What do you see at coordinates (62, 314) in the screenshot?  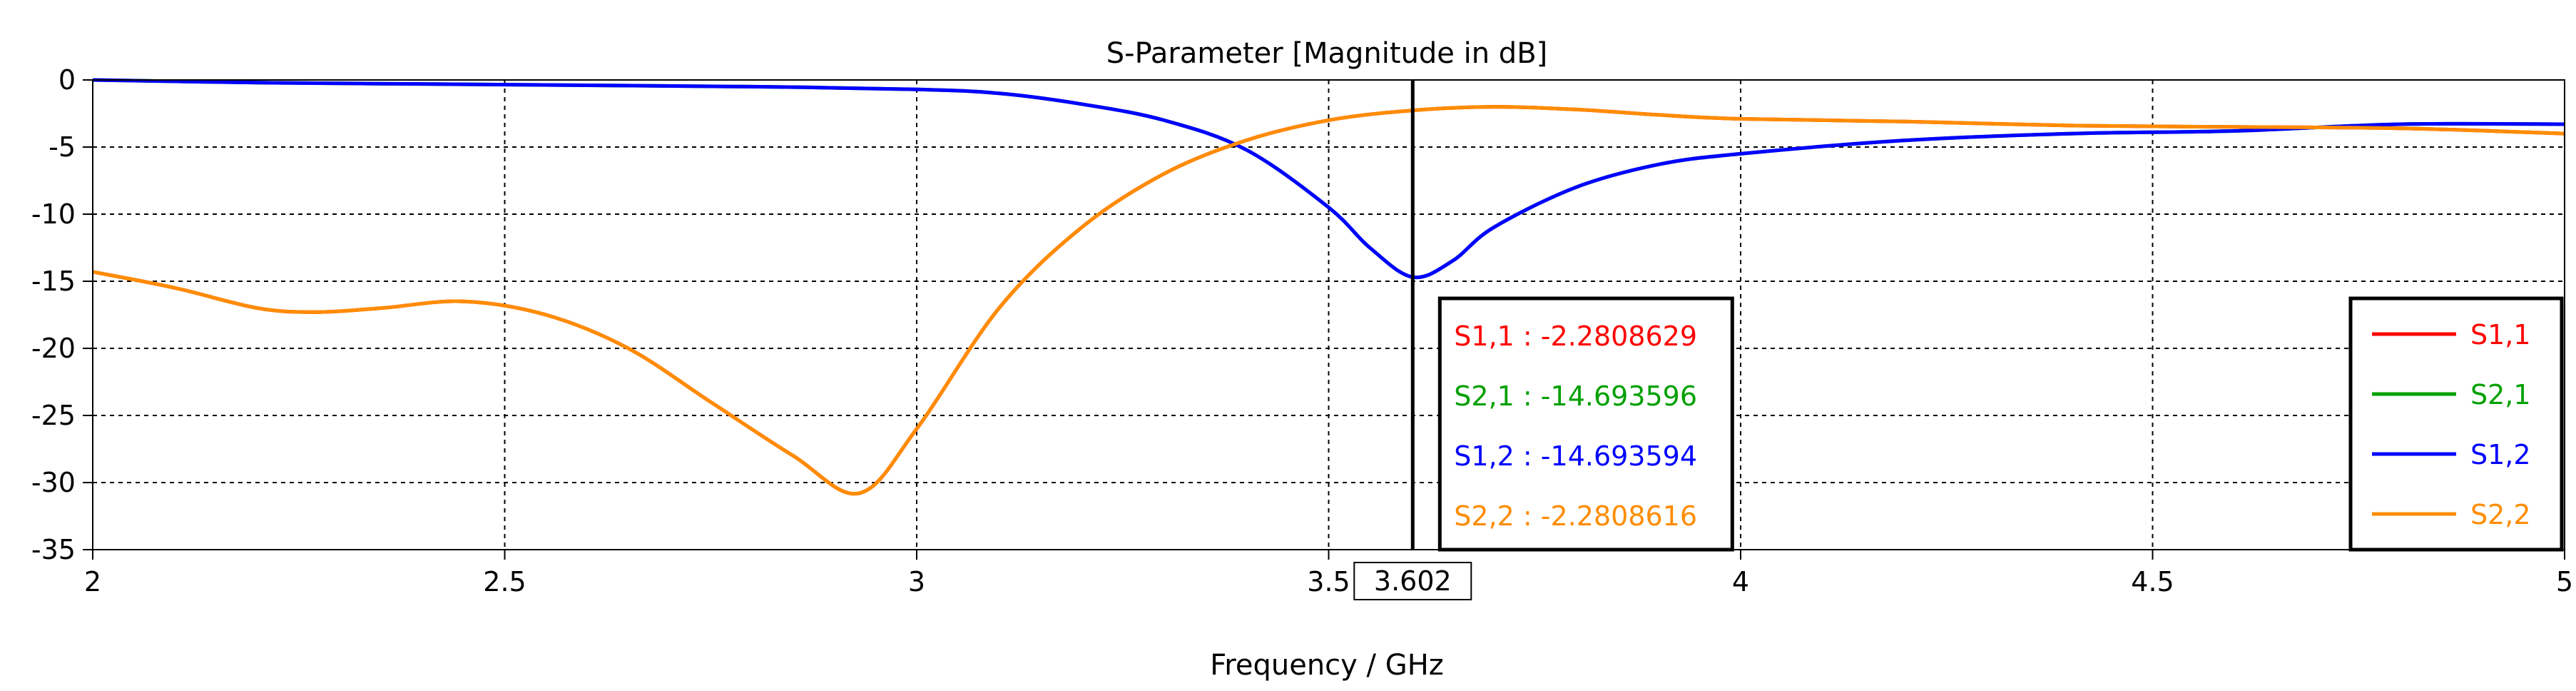 I see `y-axis-ticks: 0 -5 -10 -15 -20 -25 -30 -35` at bounding box center [62, 314].